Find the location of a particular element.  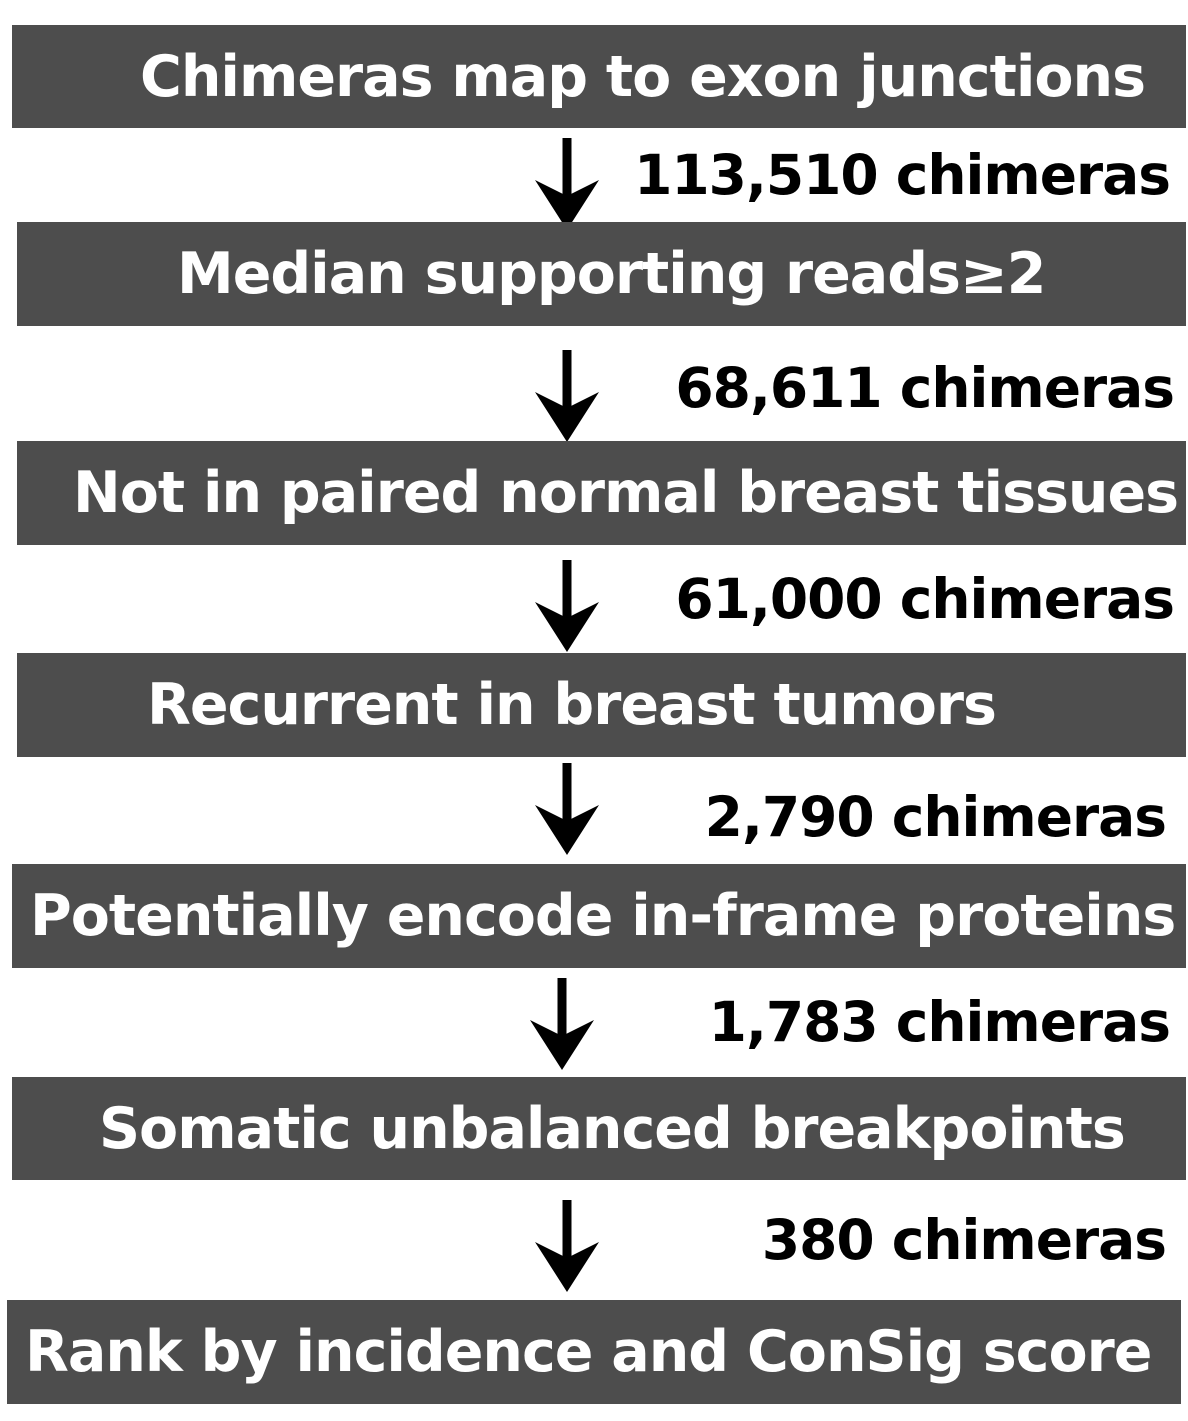

step-label: Potentially encode in-frame proteins is located at coordinates (603, 916).